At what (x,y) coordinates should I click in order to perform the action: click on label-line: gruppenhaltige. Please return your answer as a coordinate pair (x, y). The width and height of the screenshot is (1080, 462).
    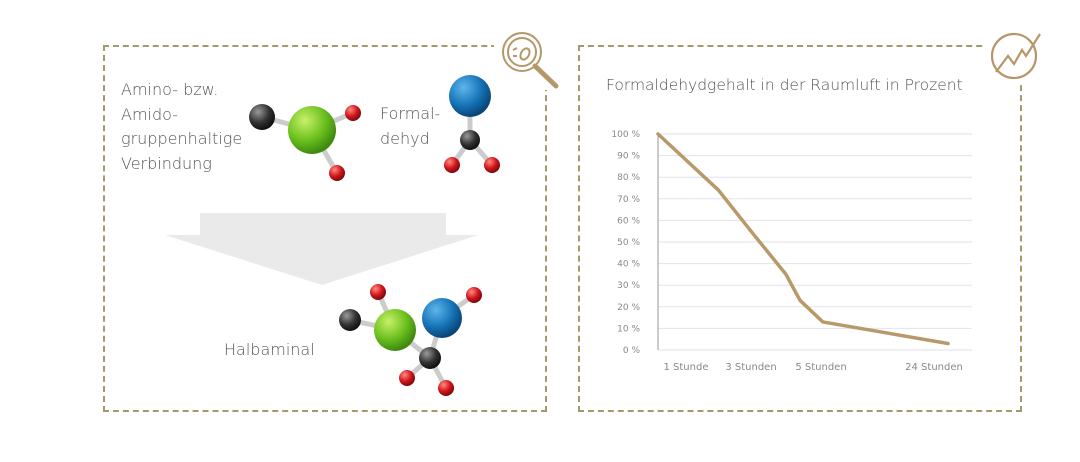
    Looking at the image, I should click on (182, 138).